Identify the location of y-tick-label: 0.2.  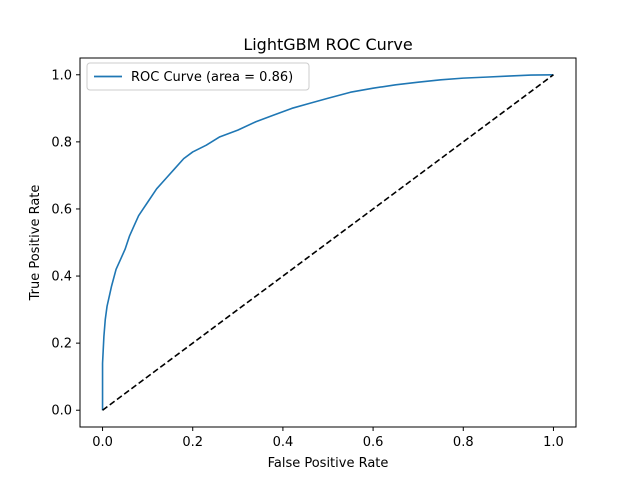
(61, 344).